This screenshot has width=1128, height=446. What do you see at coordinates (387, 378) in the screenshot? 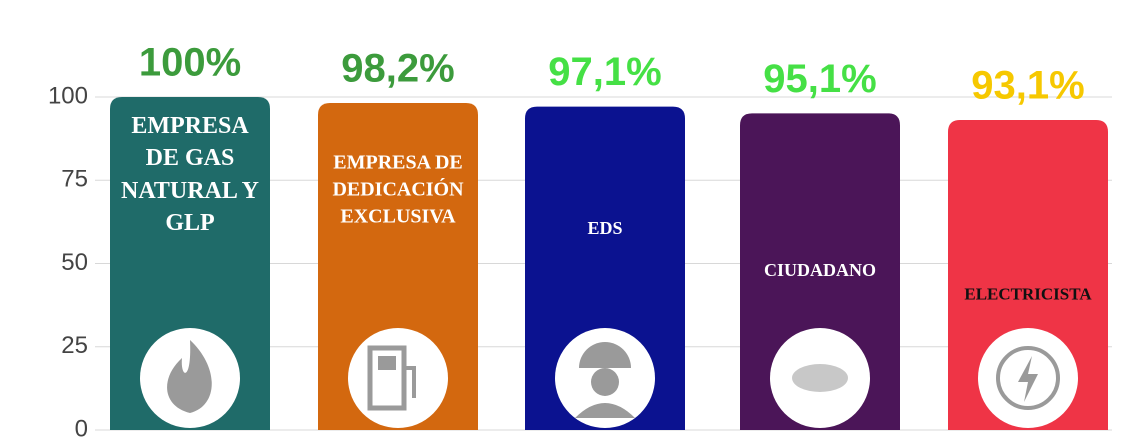
I see `pump` at bounding box center [387, 378].